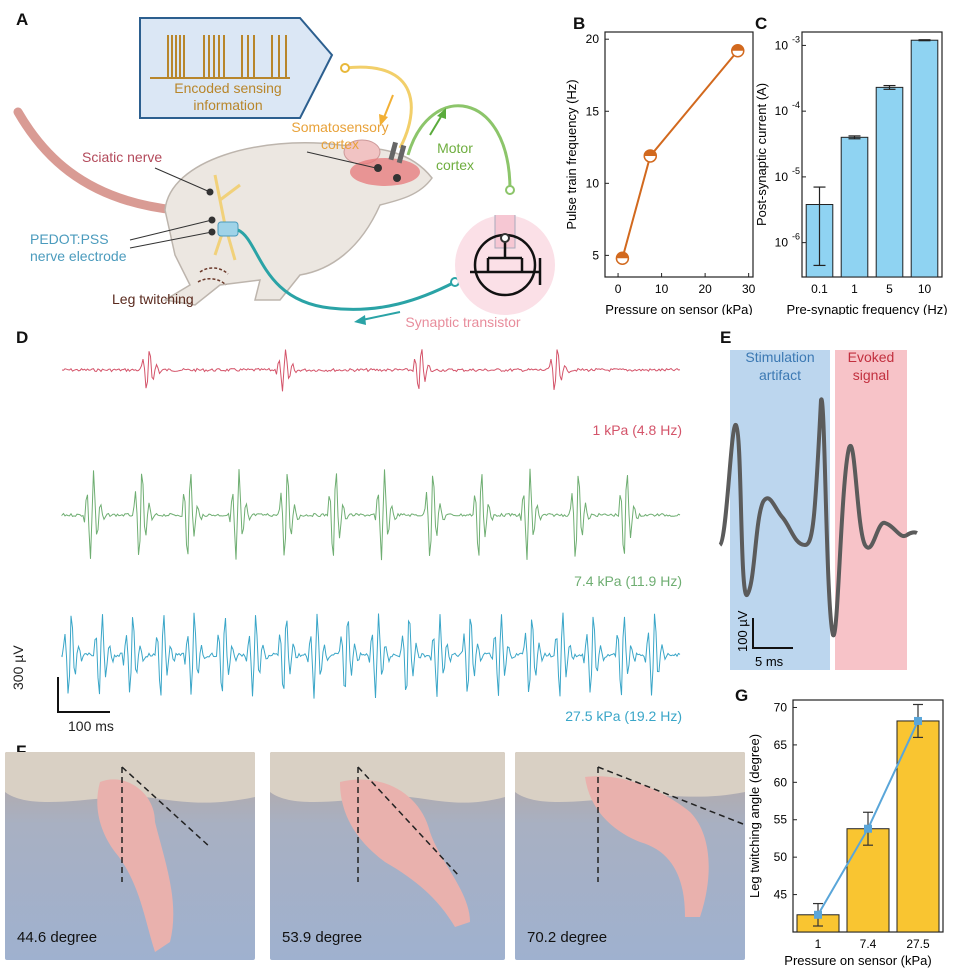 The width and height of the screenshot is (958, 975). Describe the element at coordinates (505, 238) in the screenshot. I see `gate-node-icon` at that location.